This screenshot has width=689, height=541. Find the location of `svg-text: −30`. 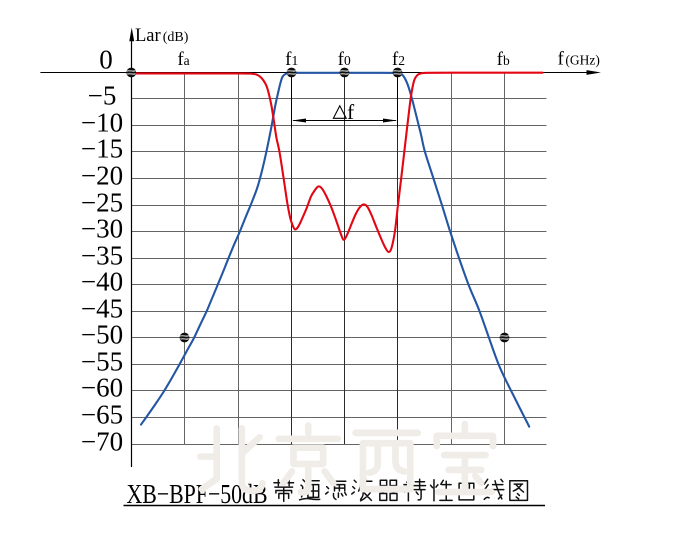

svg-text: −30 is located at coordinates (102, 229).